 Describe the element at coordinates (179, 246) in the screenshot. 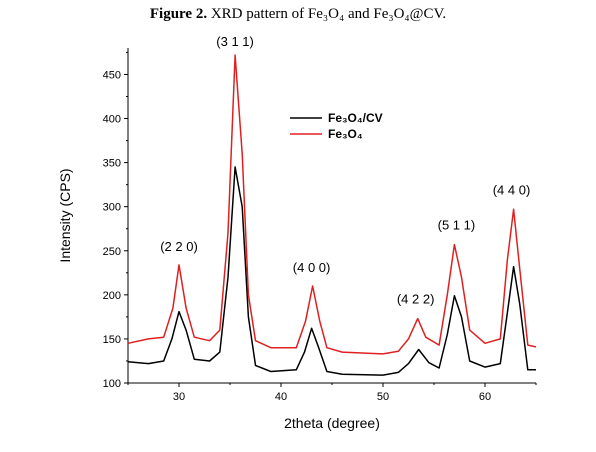

I see `peak-label: (2 2 0)` at that location.